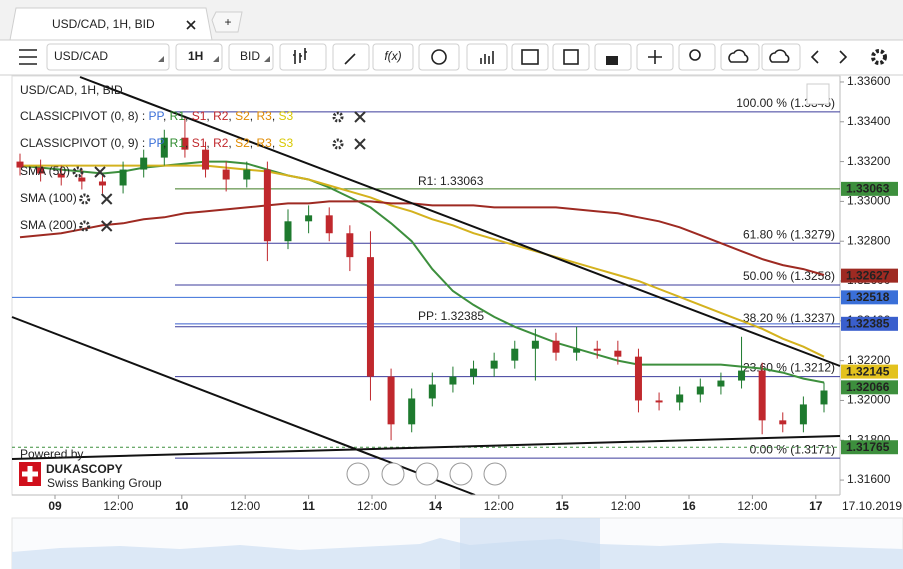 Image resolution: width=903 pixels, height=569 pixels. I want to click on pivot-field: R1, so click(178, 143).